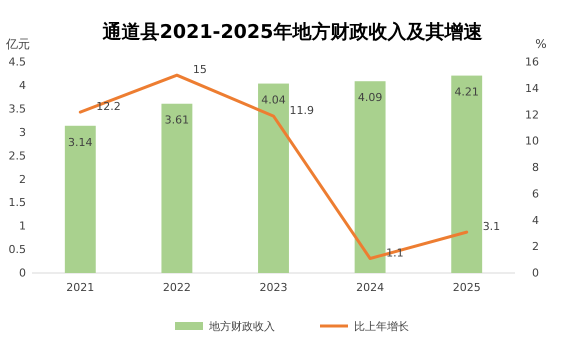  I want to click on y-tick-label: 2, so click(22, 179).